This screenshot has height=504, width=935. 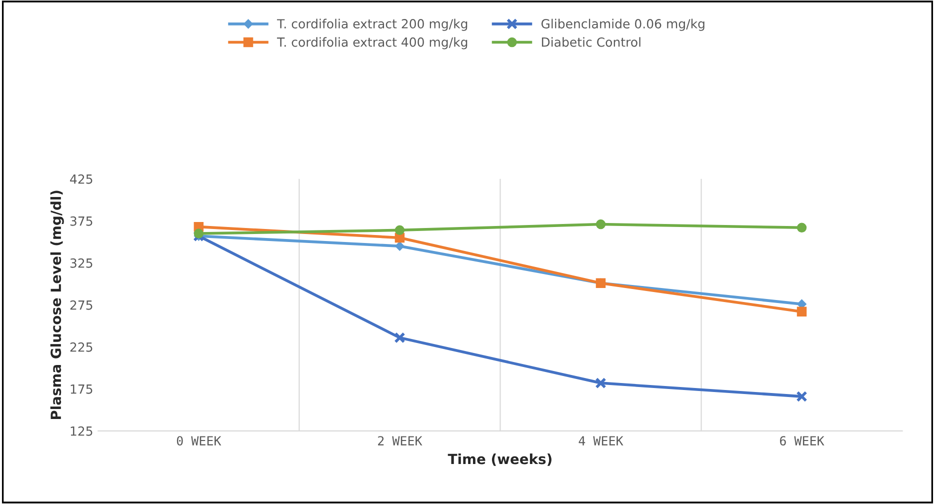 What do you see at coordinates (601, 441) in the screenshot?
I see `x-tick-label: 4 WEEK` at bounding box center [601, 441].